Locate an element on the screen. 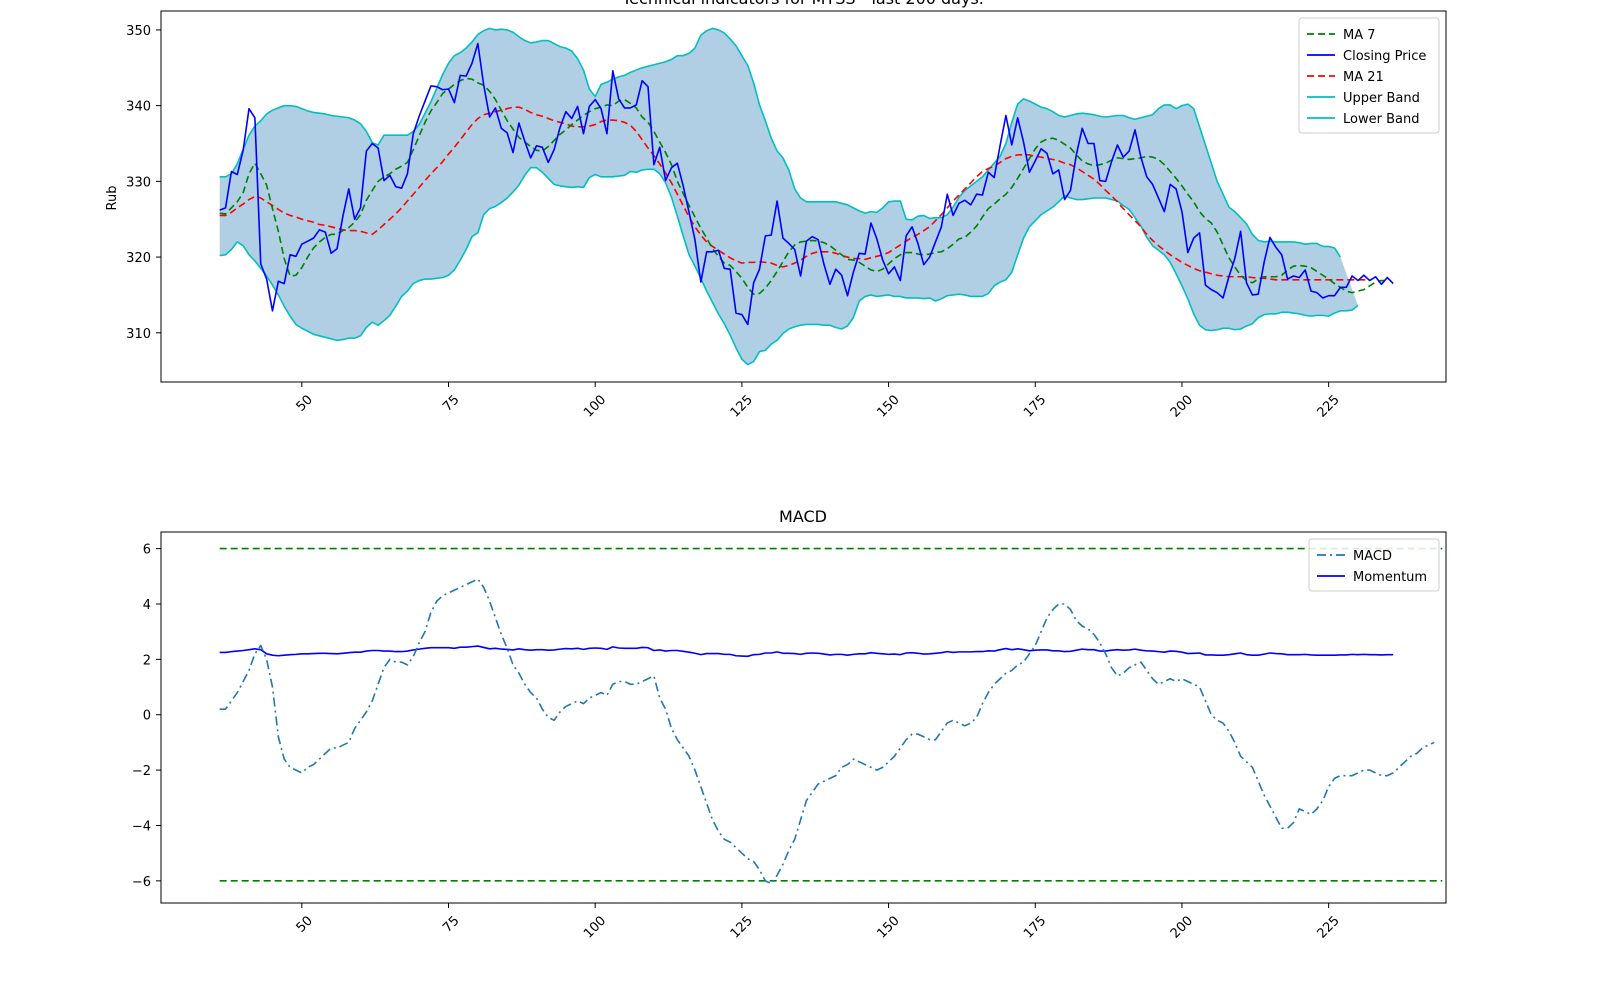 This screenshot has width=1600, height=1000. macd-chart-y-ticks: −6 −4 −2 0 2 4 6 is located at coordinates (146, 716).